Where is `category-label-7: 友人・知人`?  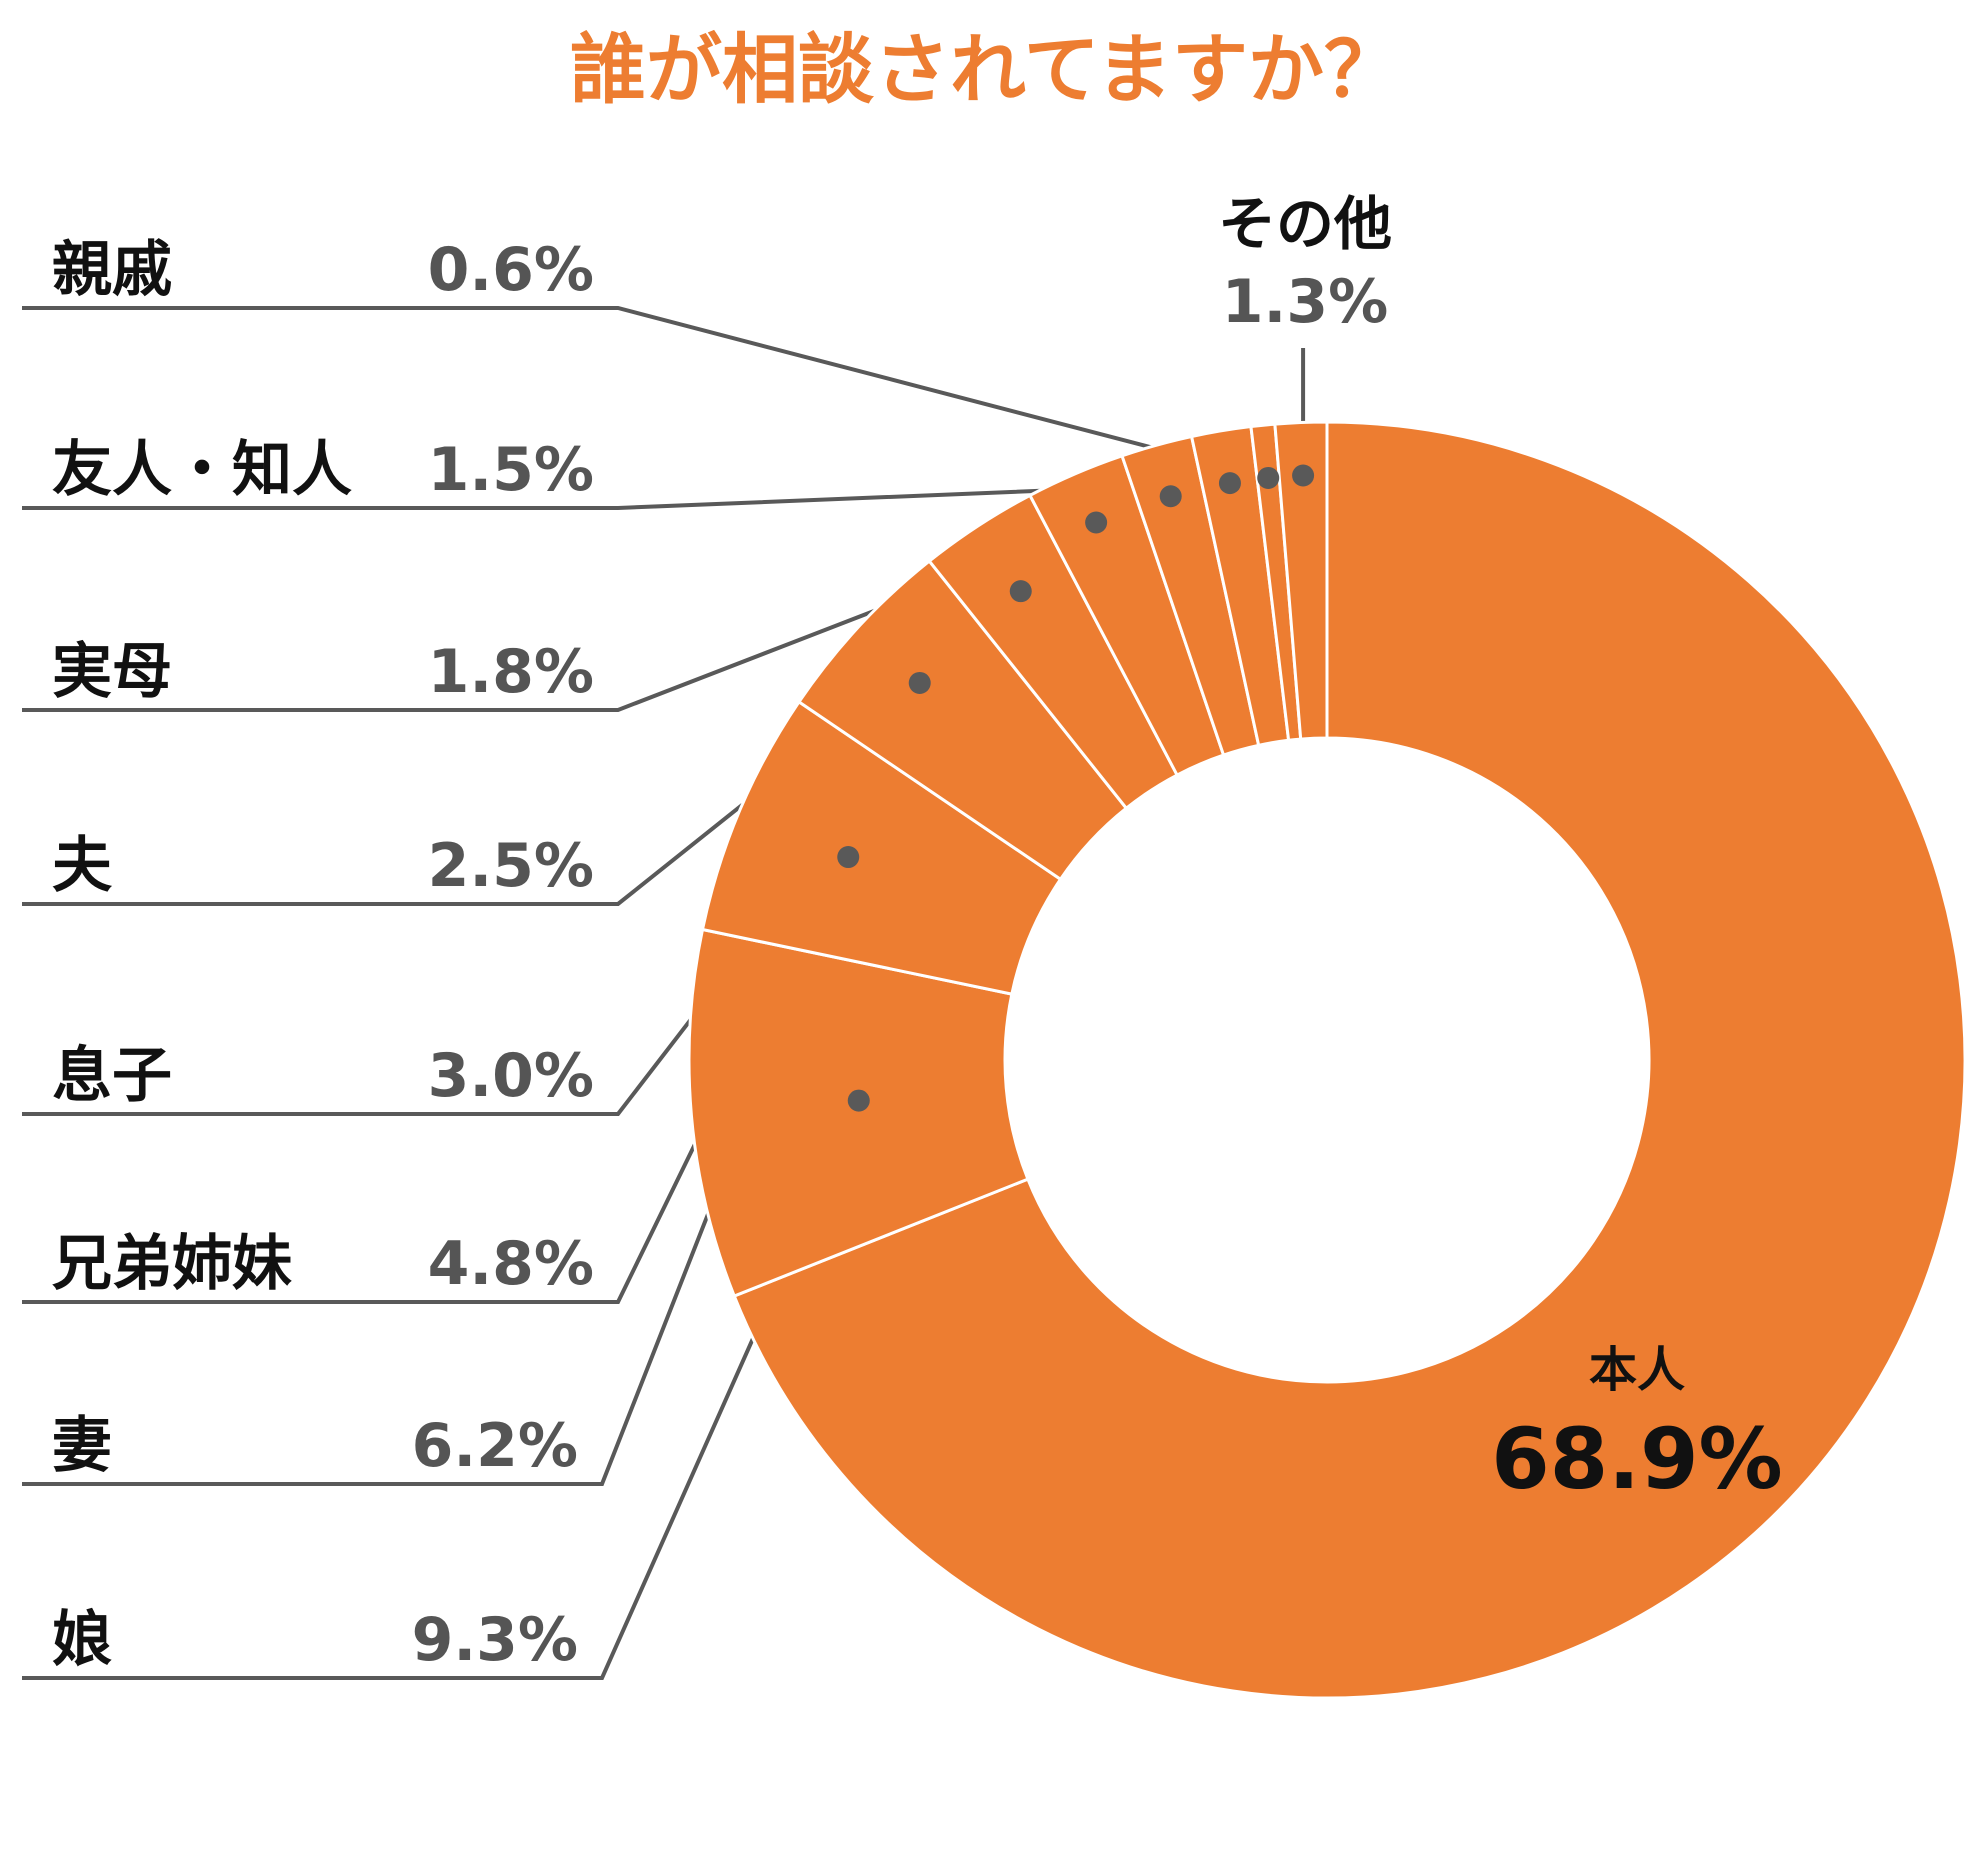
category-label-7: 友人・知人 is located at coordinates (202, 470).